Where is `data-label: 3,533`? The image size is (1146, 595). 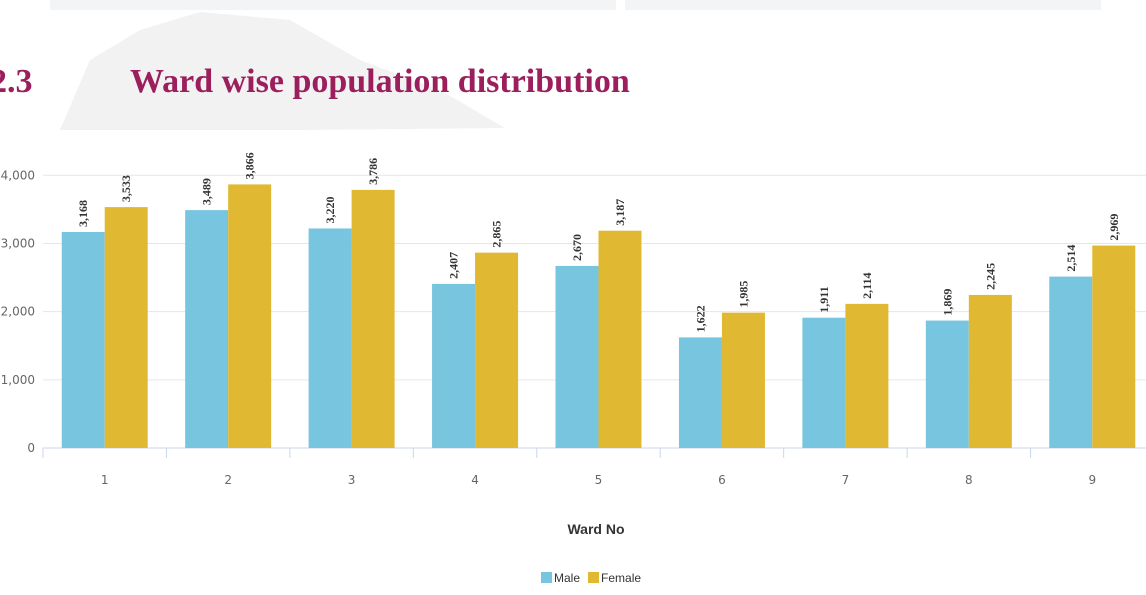
data-label: 3,533 is located at coordinates (126, 188).